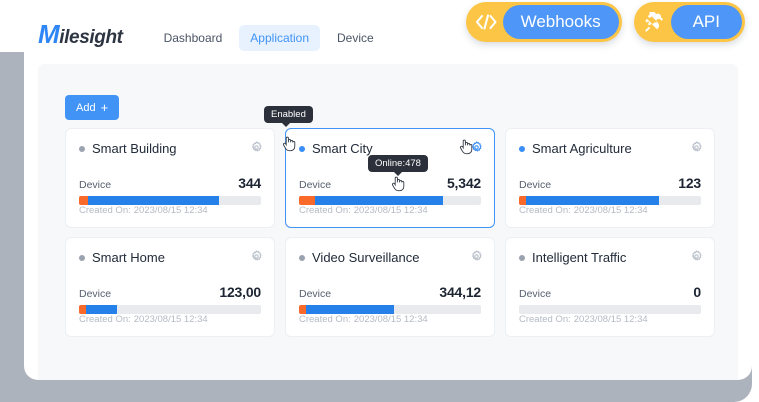 This screenshot has width=759, height=402. I want to click on device-count: 5,342, so click(463, 183).